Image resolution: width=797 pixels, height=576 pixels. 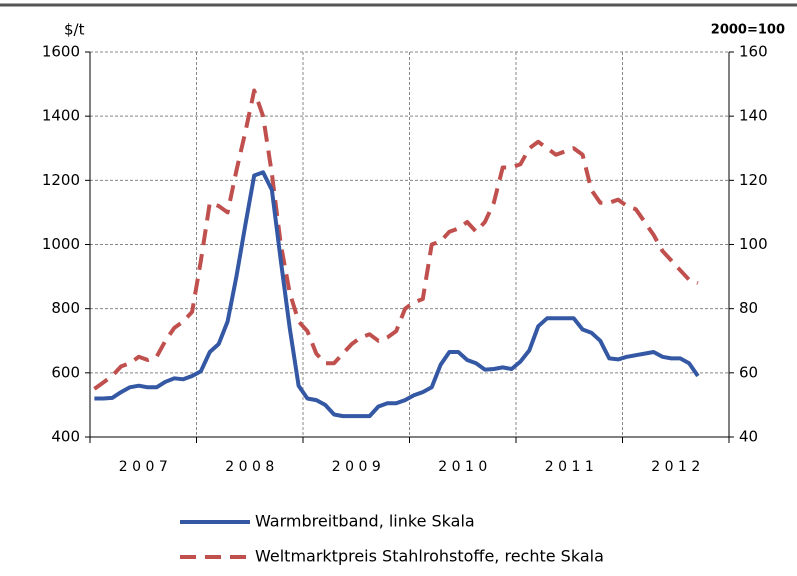 What do you see at coordinates (753, 116) in the screenshot?
I see `y2-tick-label: 140` at bounding box center [753, 116].